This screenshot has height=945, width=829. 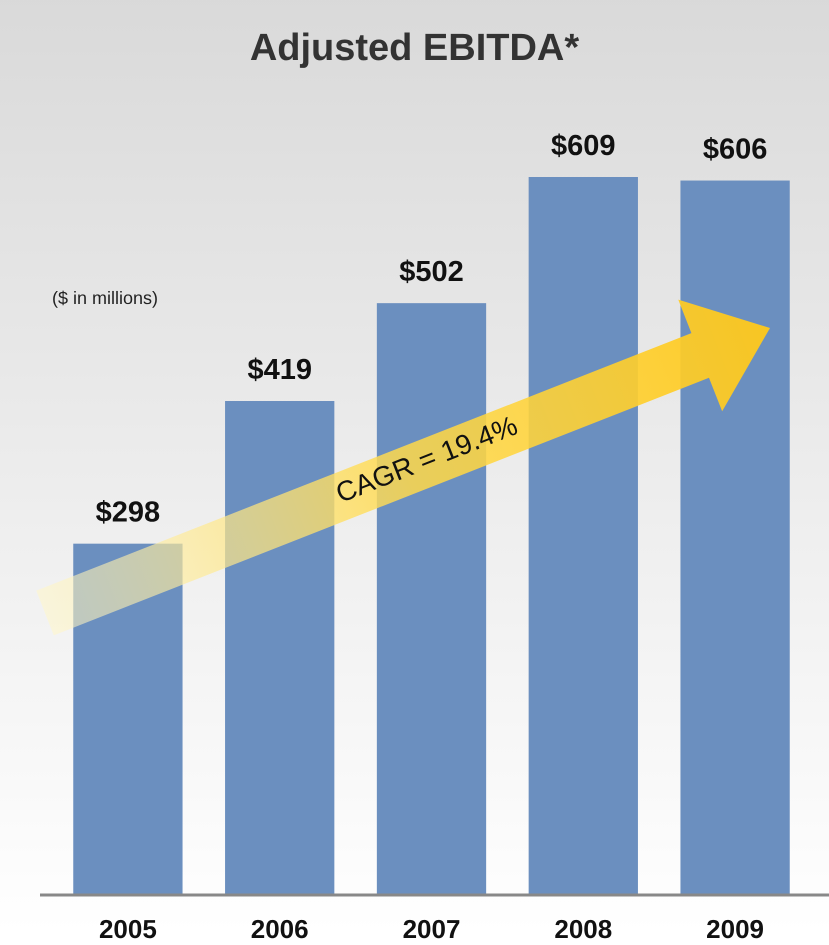 What do you see at coordinates (128, 512) in the screenshot?
I see `data-label: $298` at bounding box center [128, 512].